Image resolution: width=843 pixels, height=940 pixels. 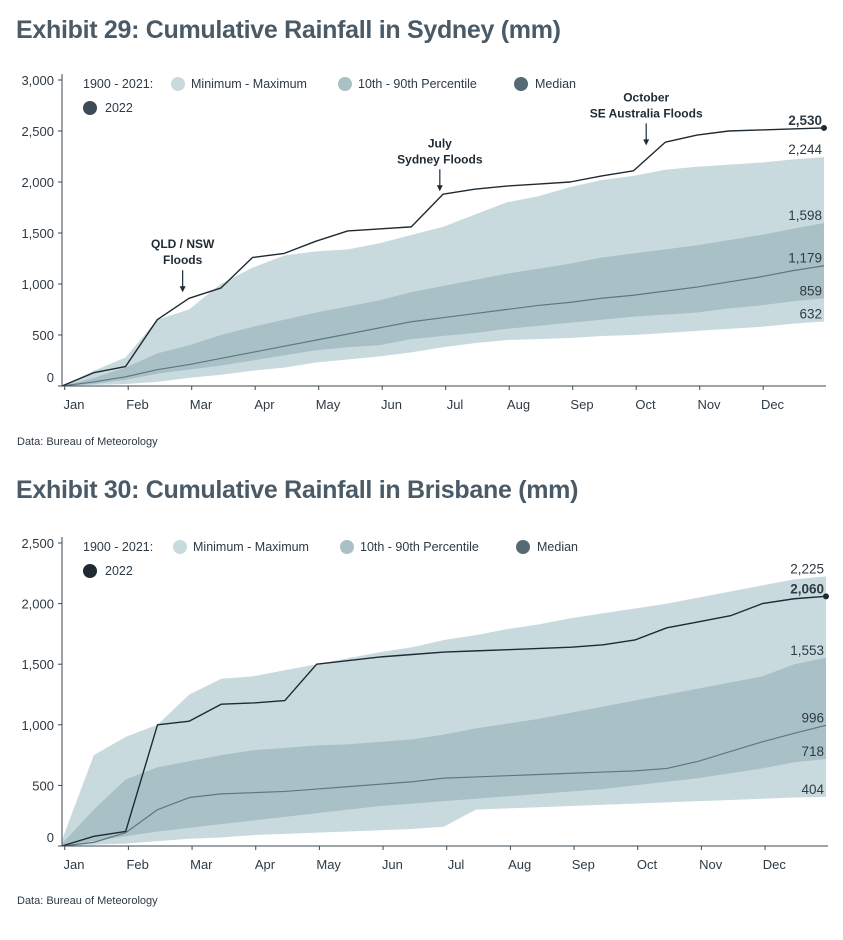 What do you see at coordinates (805, 120) in the screenshot?
I see `end-value-label: 2,530` at bounding box center [805, 120].